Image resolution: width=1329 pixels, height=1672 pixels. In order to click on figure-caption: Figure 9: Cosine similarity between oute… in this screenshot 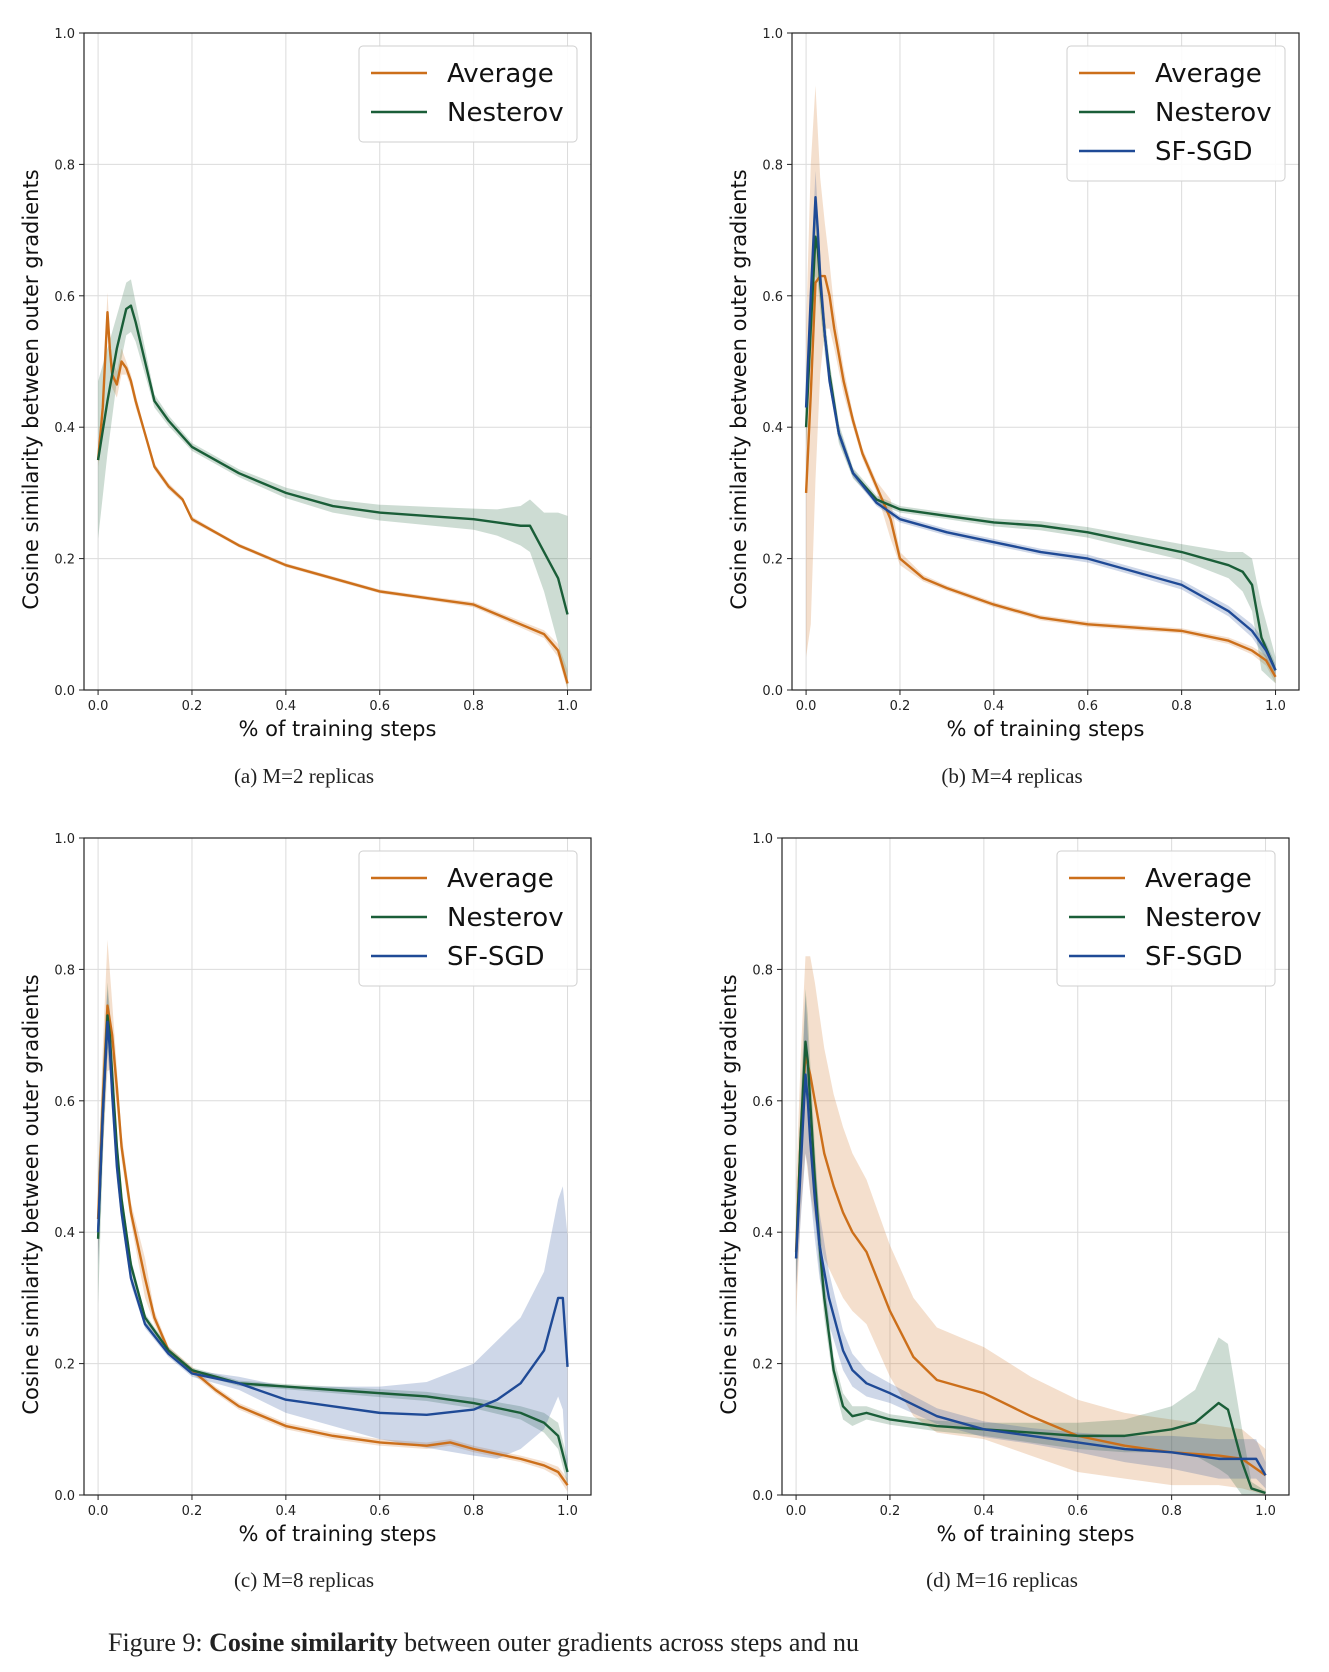, I will do `click(483, 1642)`.